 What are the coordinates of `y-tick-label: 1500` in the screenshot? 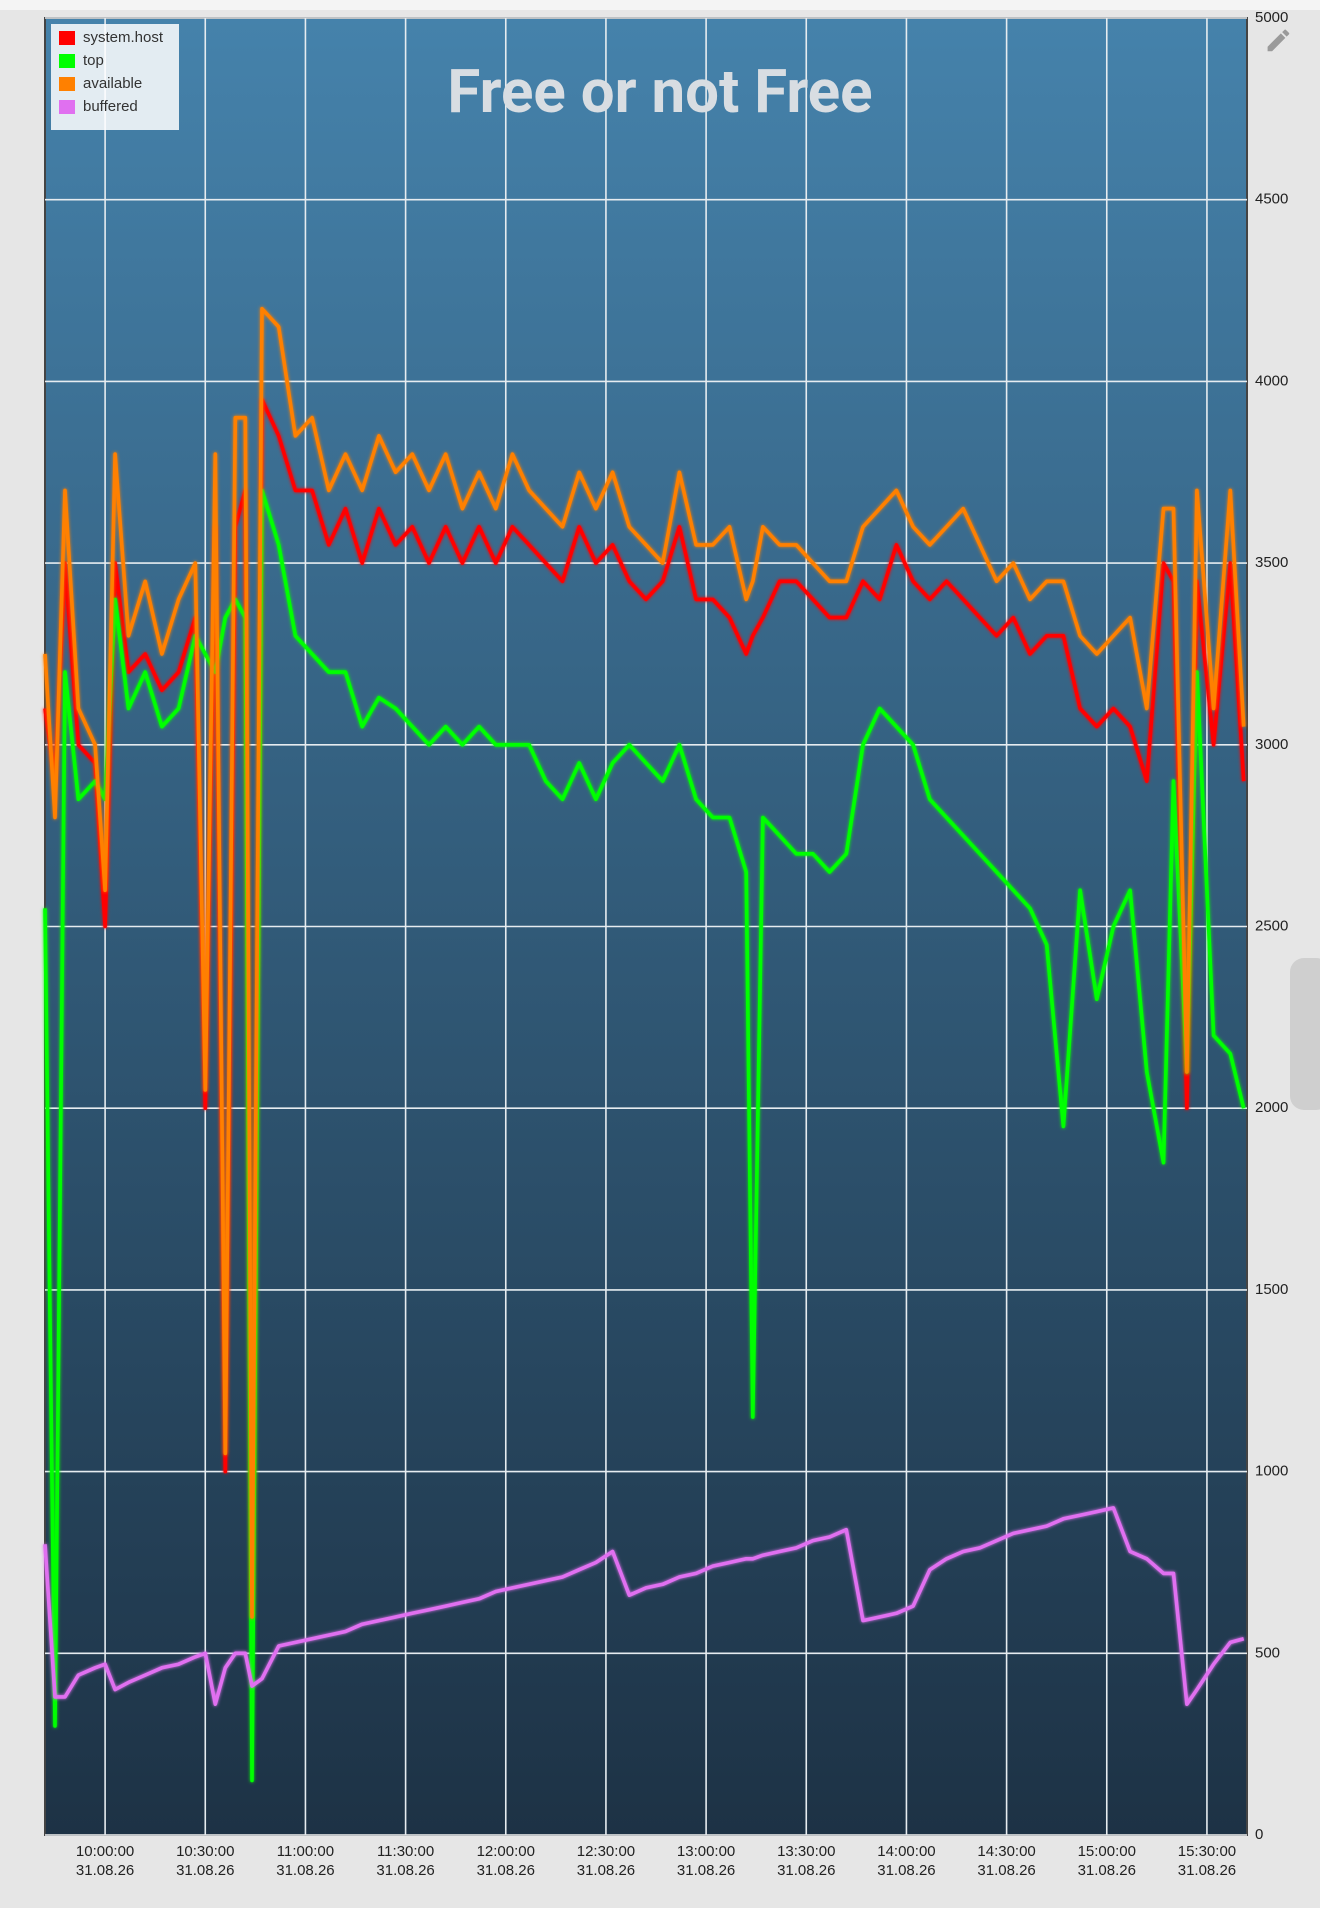 It's located at (1271, 1289).